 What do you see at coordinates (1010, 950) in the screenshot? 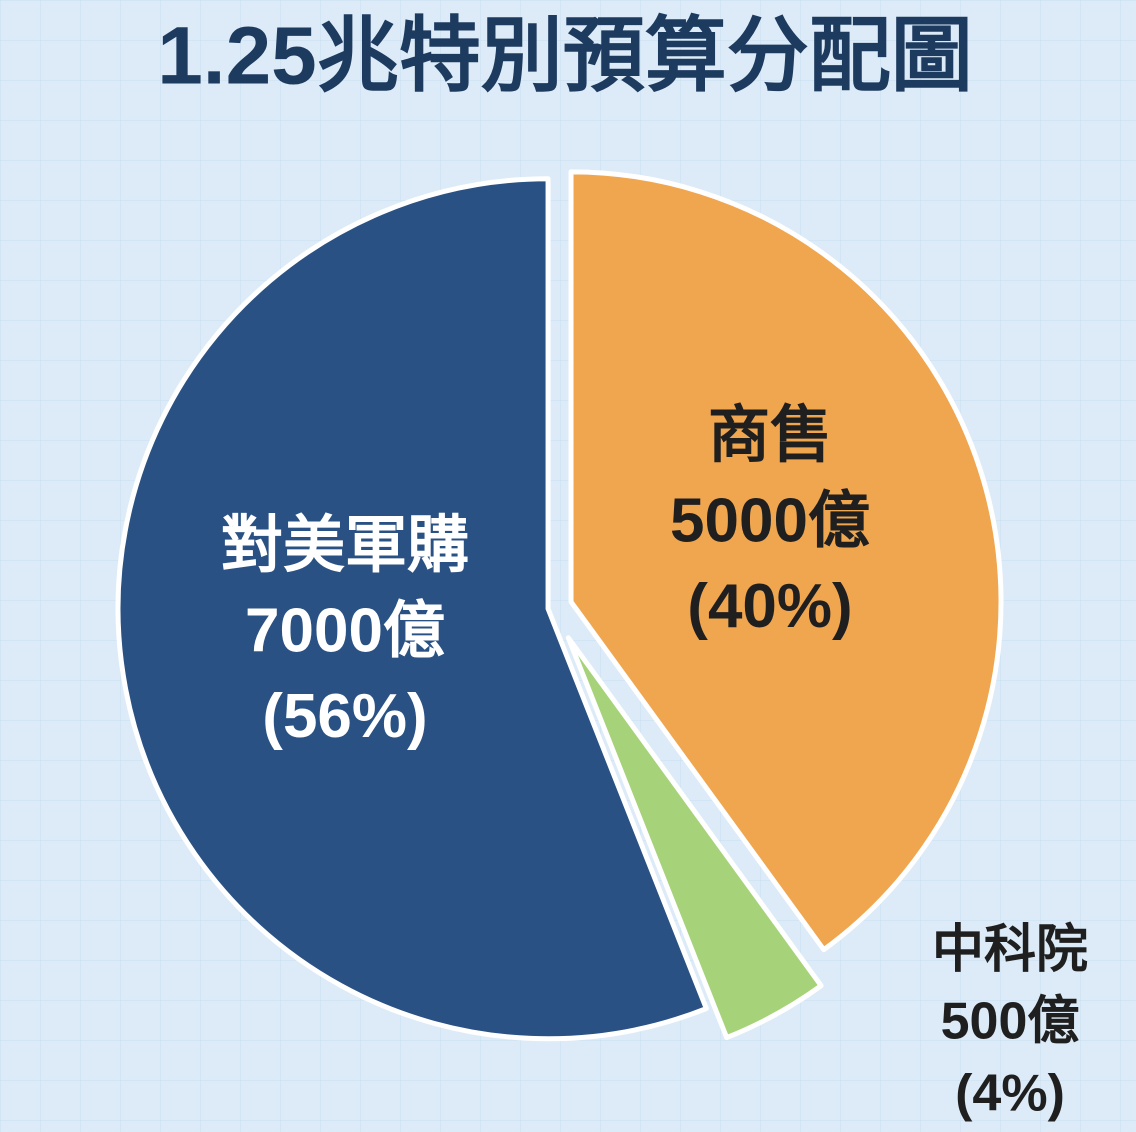
I see `category-label: 中科院` at bounding box center [1010, 950].